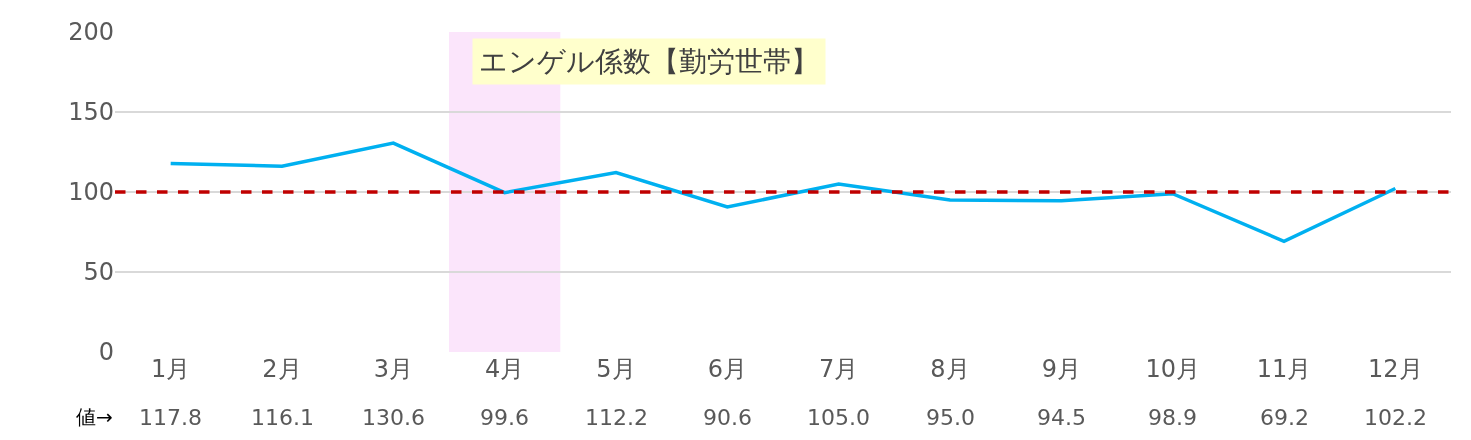 Image resolution: width=1471 pixels, height=440 pixels. I want to click on data-label: 69.2, so click(1284, 417).